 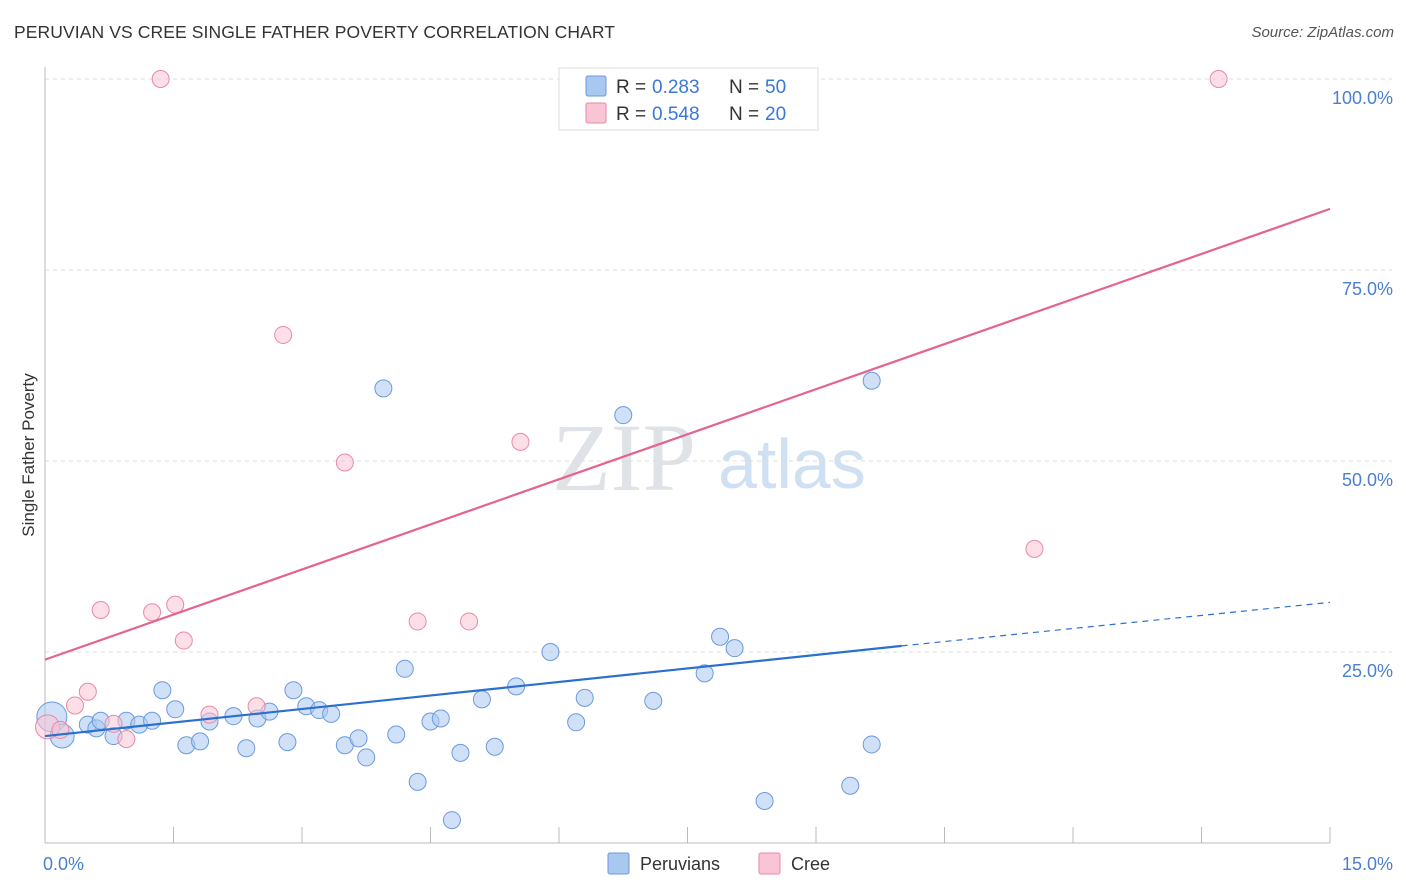 I want to click on bottom-legend-cree: Cree, so click(x=810, y=864).